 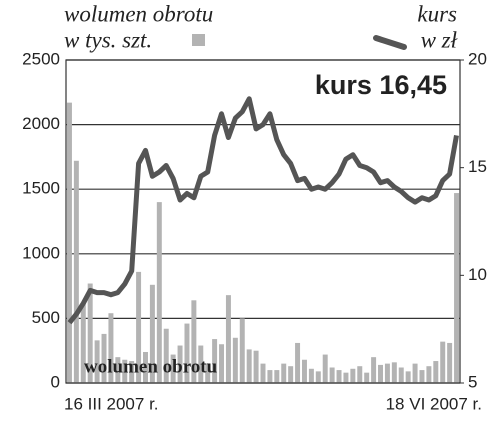 What do you see at coordinates (477, 58) in the screenshot?
I see `y2-tick-label: 20` at bounding box center [477, 58].